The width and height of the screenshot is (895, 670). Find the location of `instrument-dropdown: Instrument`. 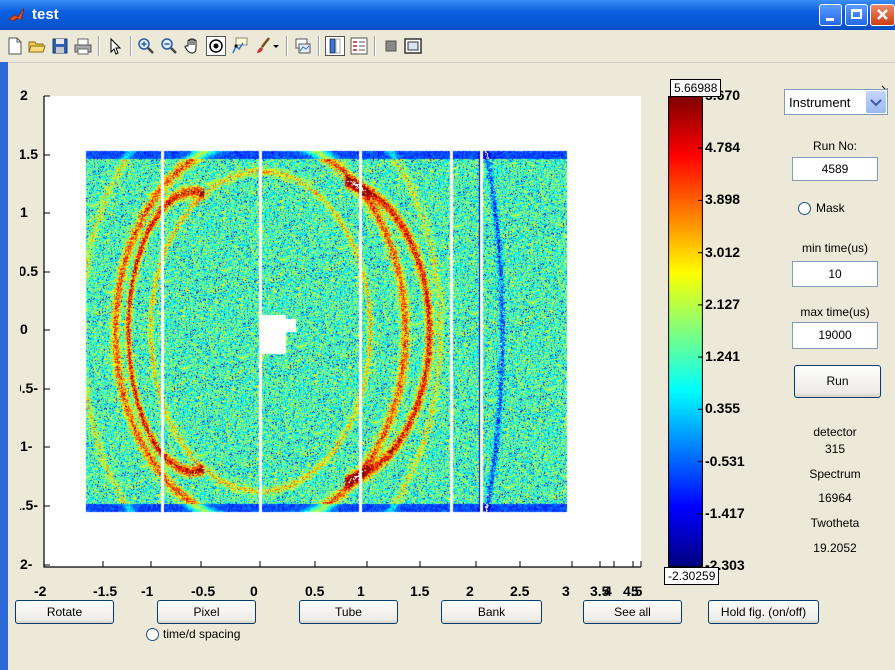

instrument-dropdown: Instrument is located at coordinates (836, 102).